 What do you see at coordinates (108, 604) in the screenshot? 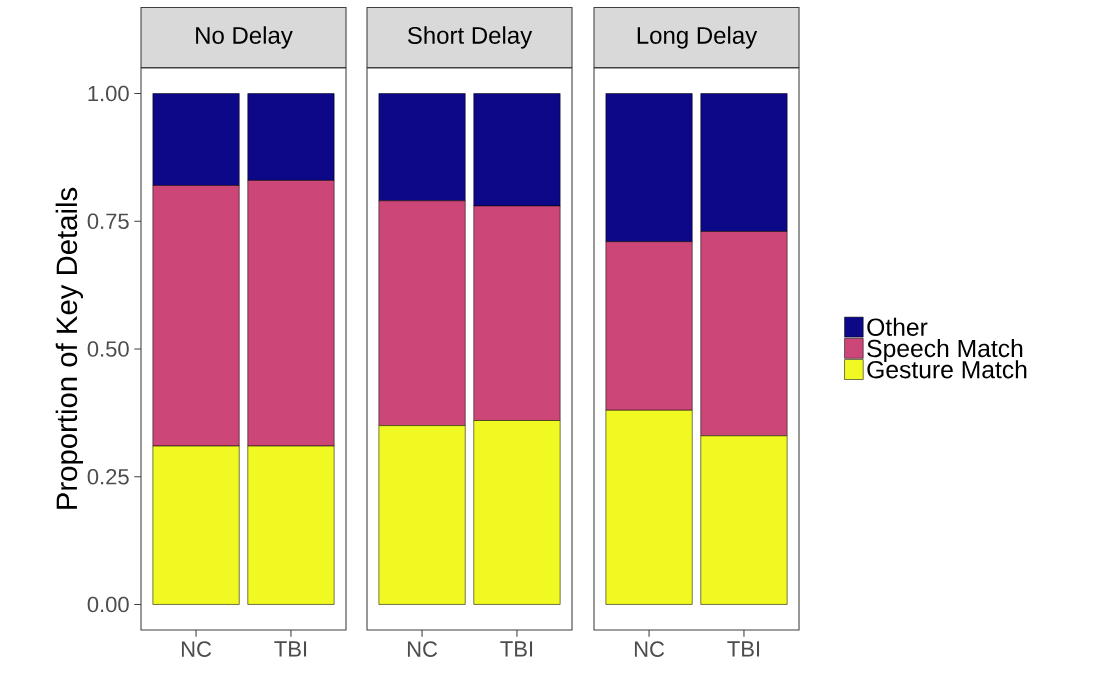
I see `y-tick-label: 0.00` at bounding box center [108, 604].